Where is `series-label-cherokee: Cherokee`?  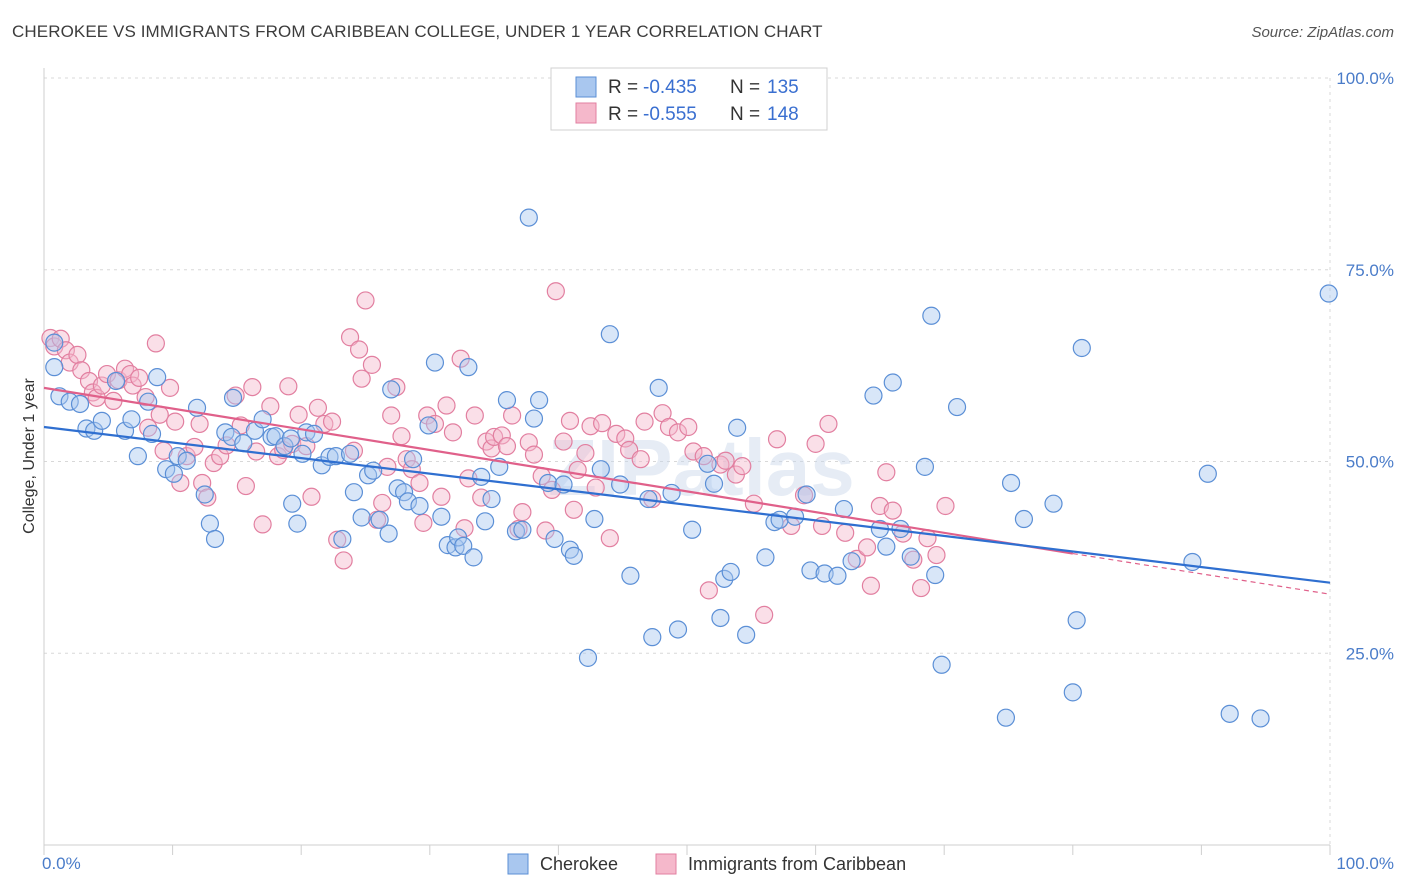
series-label-cherokee: Cherokee is located at coordinates (579, 864).